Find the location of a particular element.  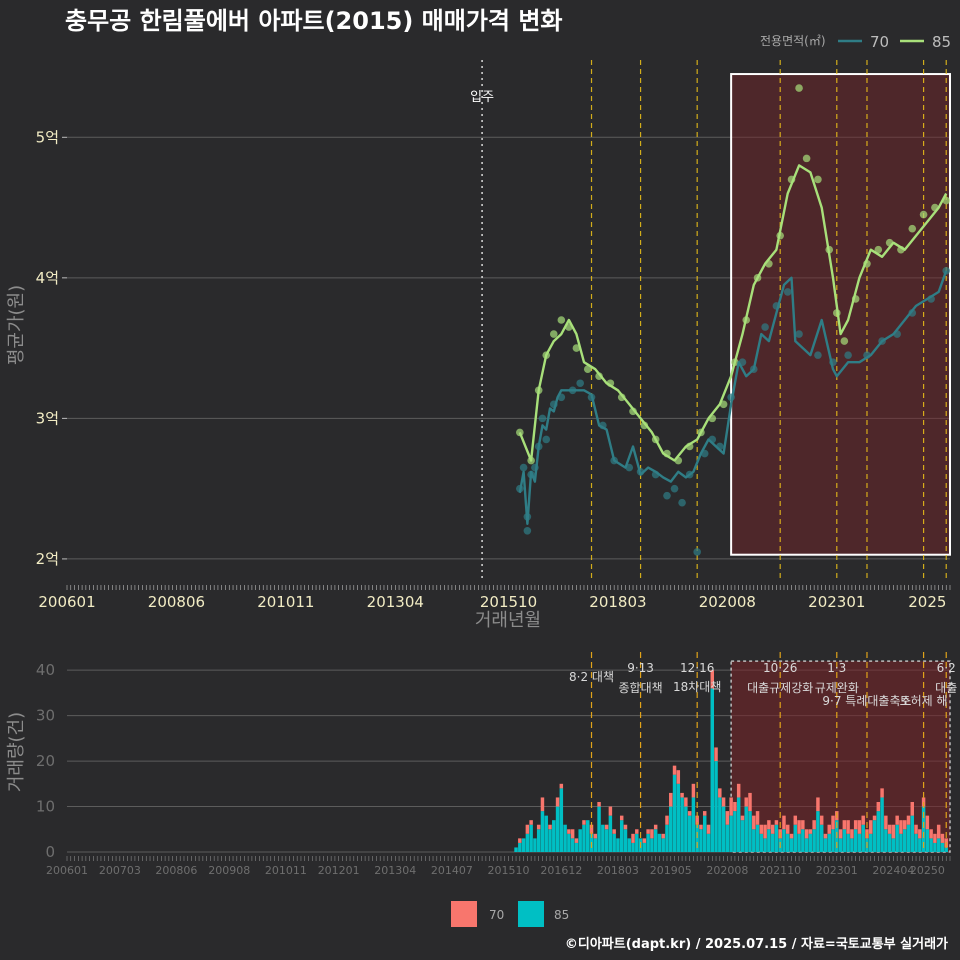

policy-label-bottom-0: 8·2 대책 is located at coordinates (591, 676).